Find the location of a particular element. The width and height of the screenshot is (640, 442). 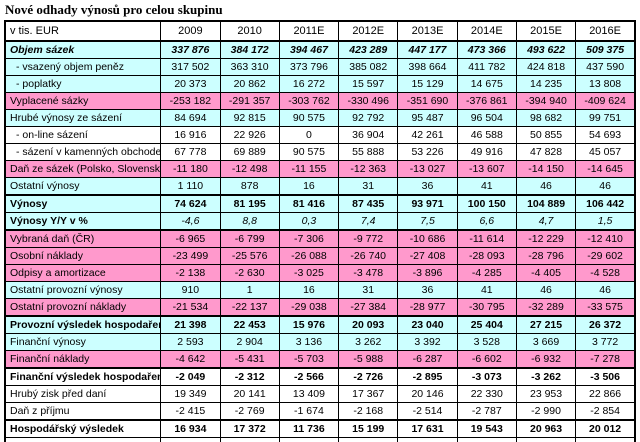

value-cell: 473 366 is located at coordinates (486, 49).